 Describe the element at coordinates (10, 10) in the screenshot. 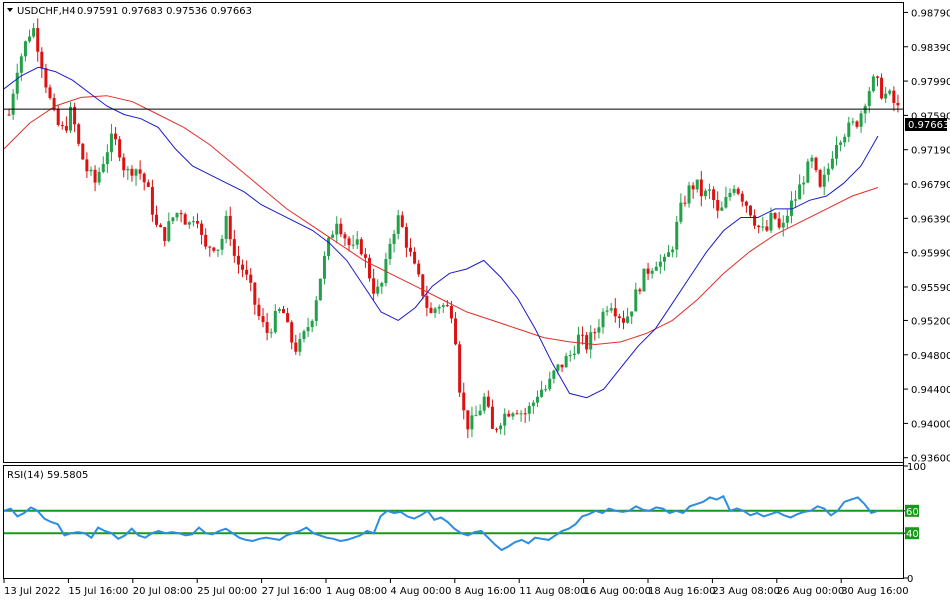

I see `collapse-triangle-icon` at that location.